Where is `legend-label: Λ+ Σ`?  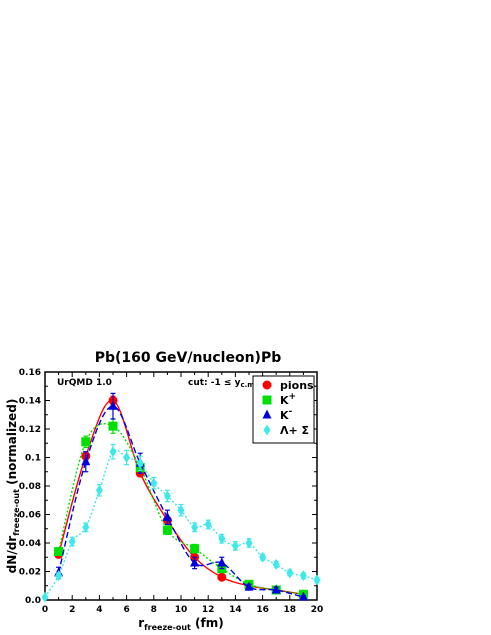
legend-label: Λ+ Σ is located at coordinates (294, 430).